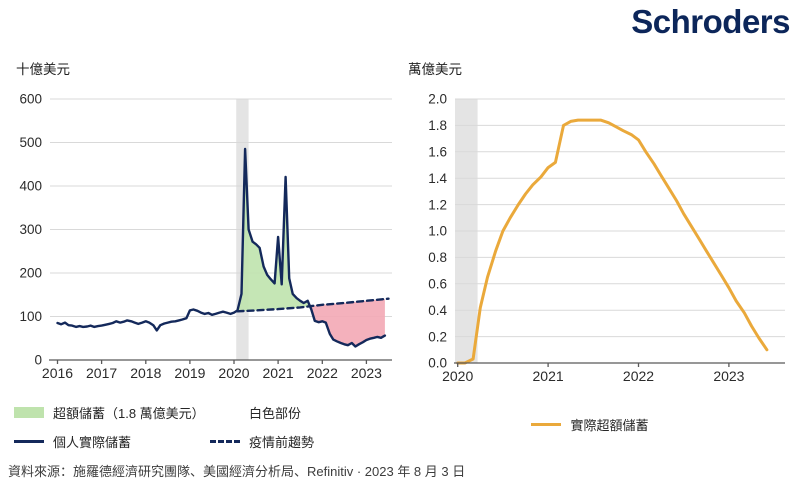 This screenshot has height=492, width=800. Describe the element at coordinates (217, 370) in the screenshot. I see `x-axis: 2016 2017 2018 2019 2020 2021 2022 2023` at that location.